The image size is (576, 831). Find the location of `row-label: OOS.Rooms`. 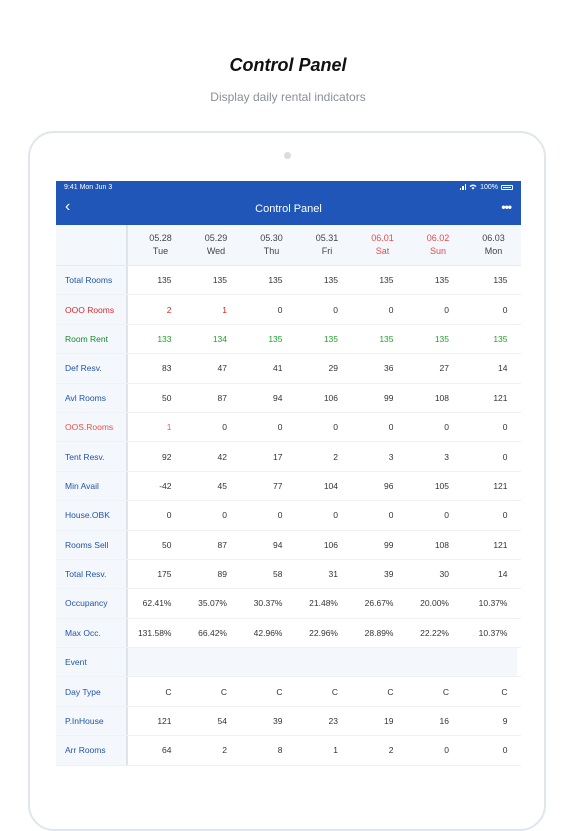

row-label: OOS.Rooms is located at coordinates (92, 427).